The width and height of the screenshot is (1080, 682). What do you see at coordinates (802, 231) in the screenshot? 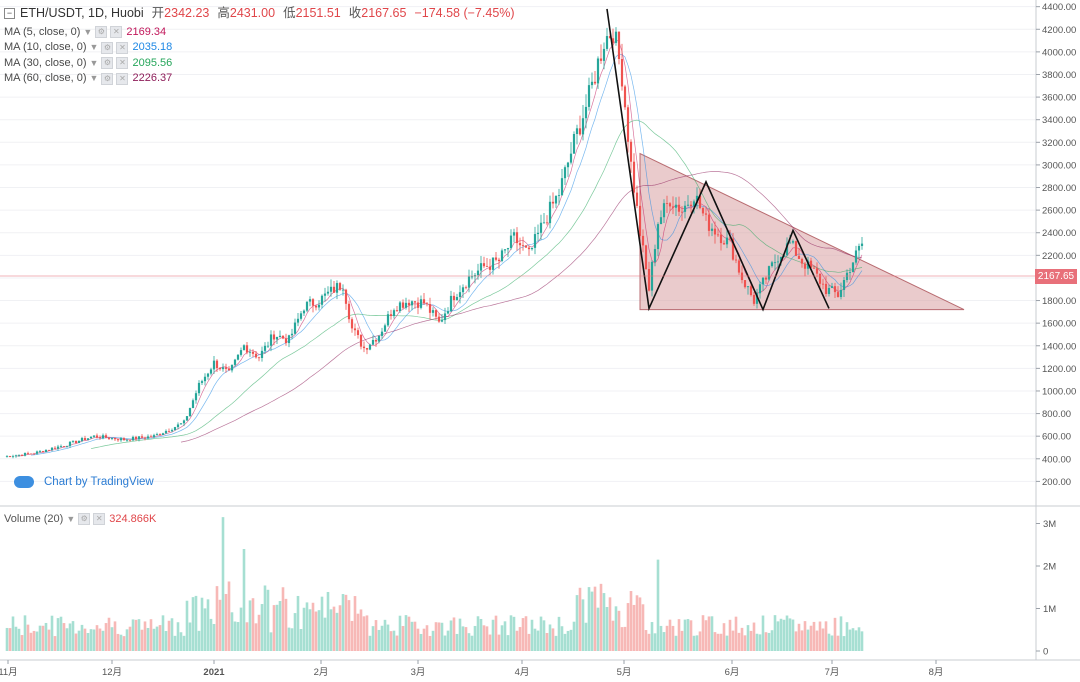
I see `descending-triangle-drawing` at bounding box center [802, 231].